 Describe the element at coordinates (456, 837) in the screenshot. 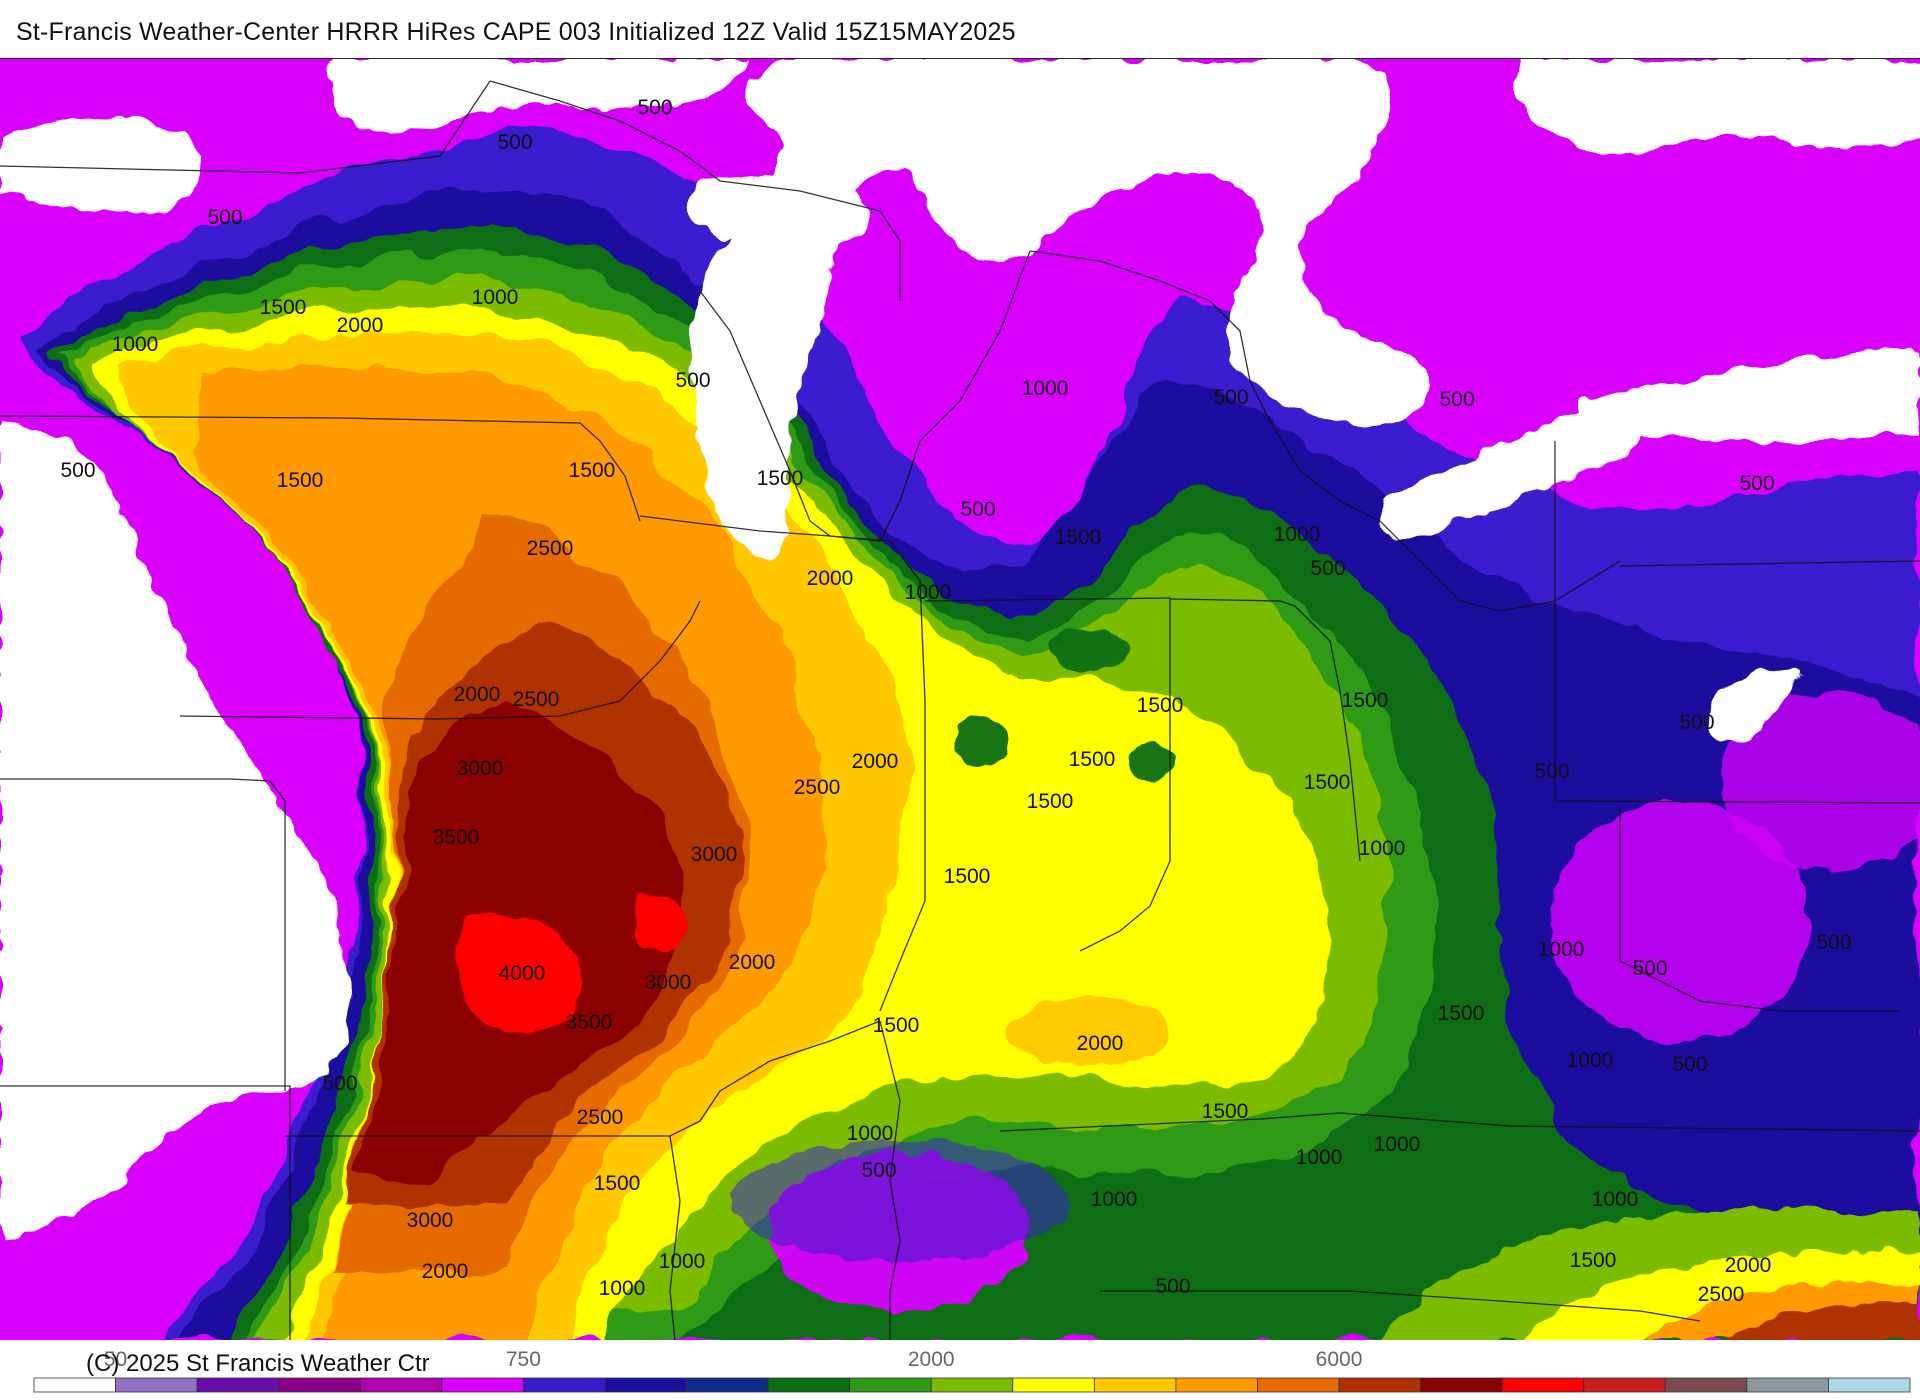

I see `contour-label: 3500` at that location.